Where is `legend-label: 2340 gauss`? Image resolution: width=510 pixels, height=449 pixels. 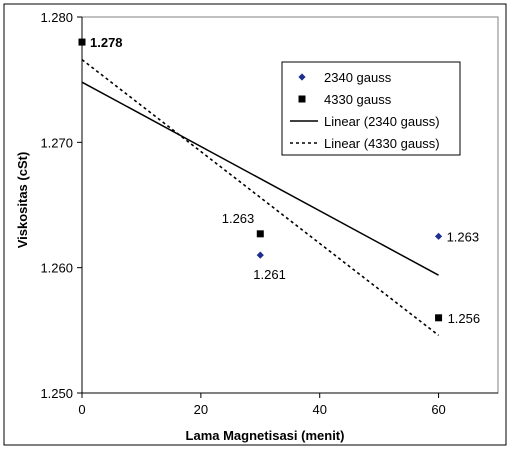 legend-label: 2340 gauss is located at coordinates (358, 77).